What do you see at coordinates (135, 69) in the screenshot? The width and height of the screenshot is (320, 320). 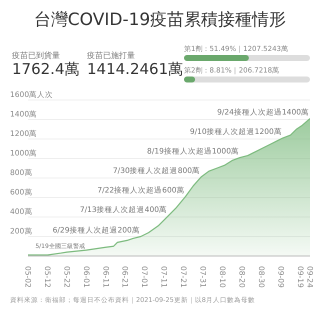 I see `text: 1414.2461萬` at bounding box center [135, 69].